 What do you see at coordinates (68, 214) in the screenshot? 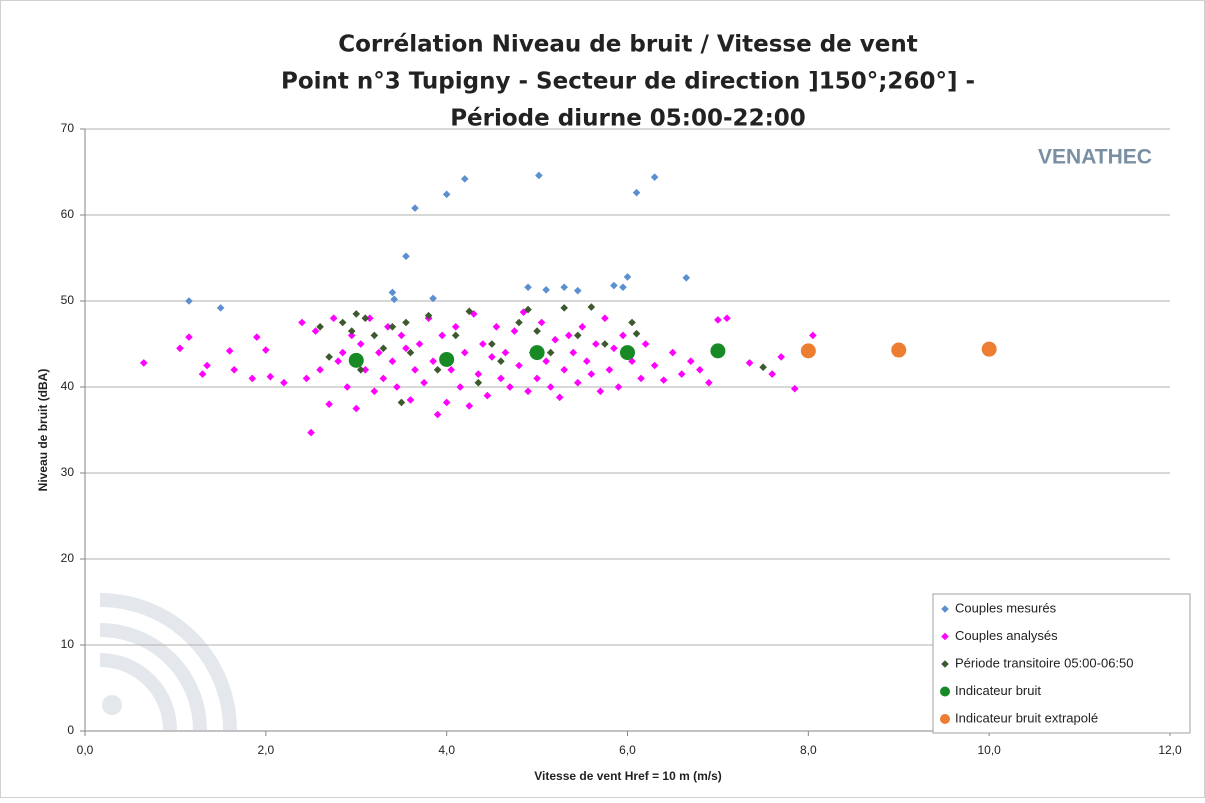
I see `y-tick-label: 60` at bounding box center [68, 214].